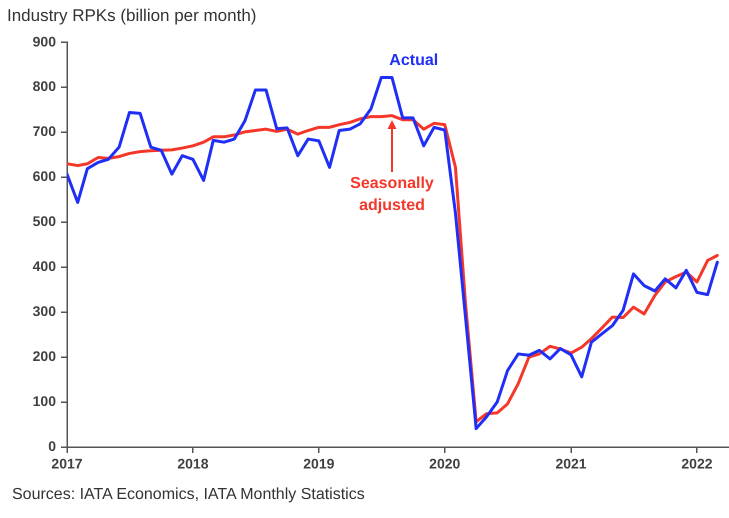 The height and width of the screenshot is (518, 729). What do you see at coordinates (44, 86) in the screenshot?
I see `y-tick-label: 800` at bounding box center [44, 86].